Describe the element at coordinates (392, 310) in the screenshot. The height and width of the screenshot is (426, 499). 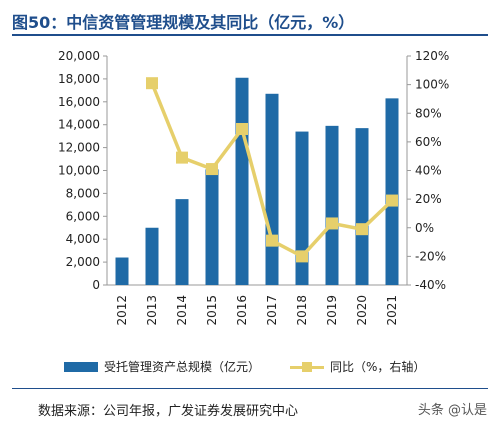
I see `x-tick-label: 2021` at that location.